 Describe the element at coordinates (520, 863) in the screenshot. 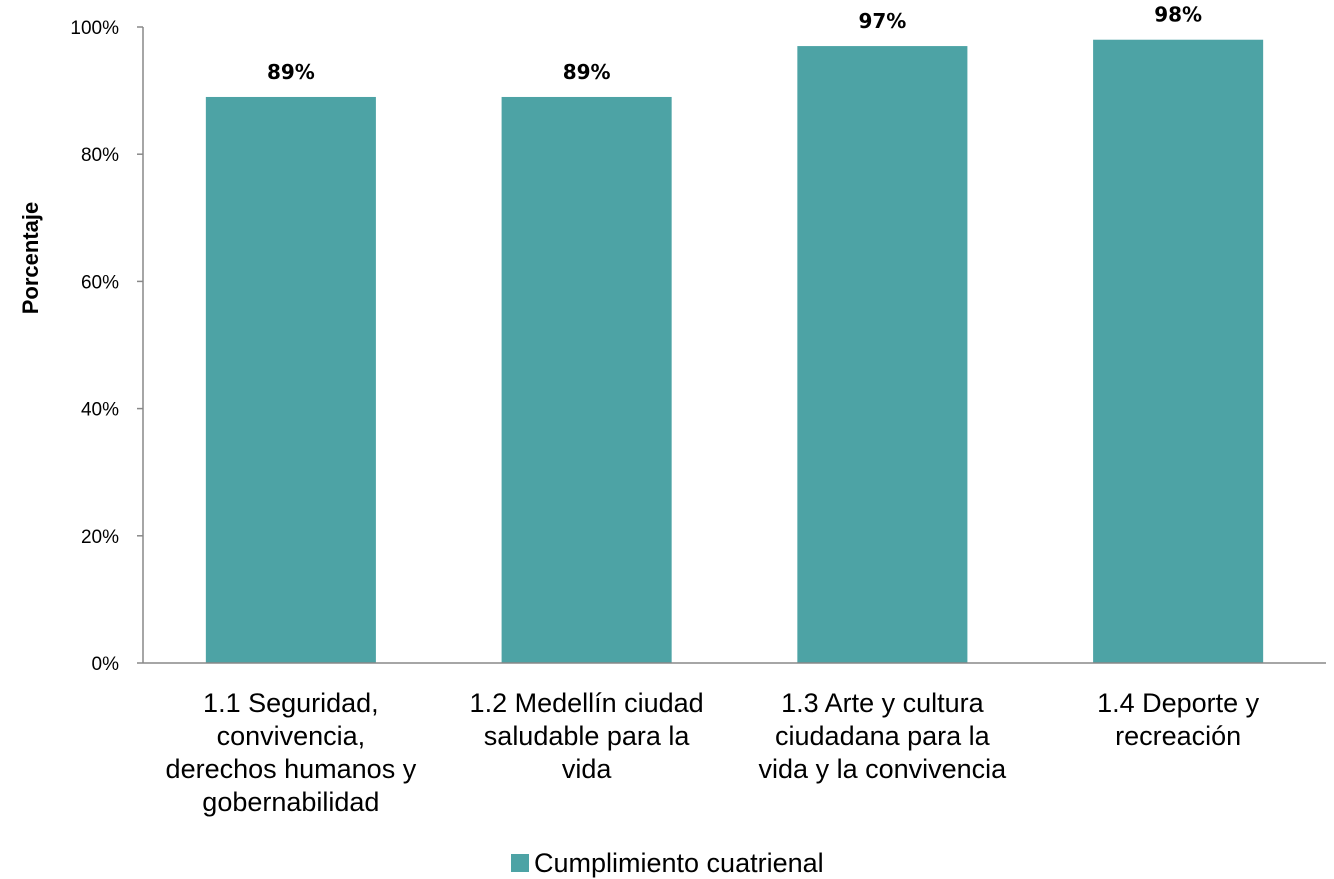

I see `legend-swatch` at that location.